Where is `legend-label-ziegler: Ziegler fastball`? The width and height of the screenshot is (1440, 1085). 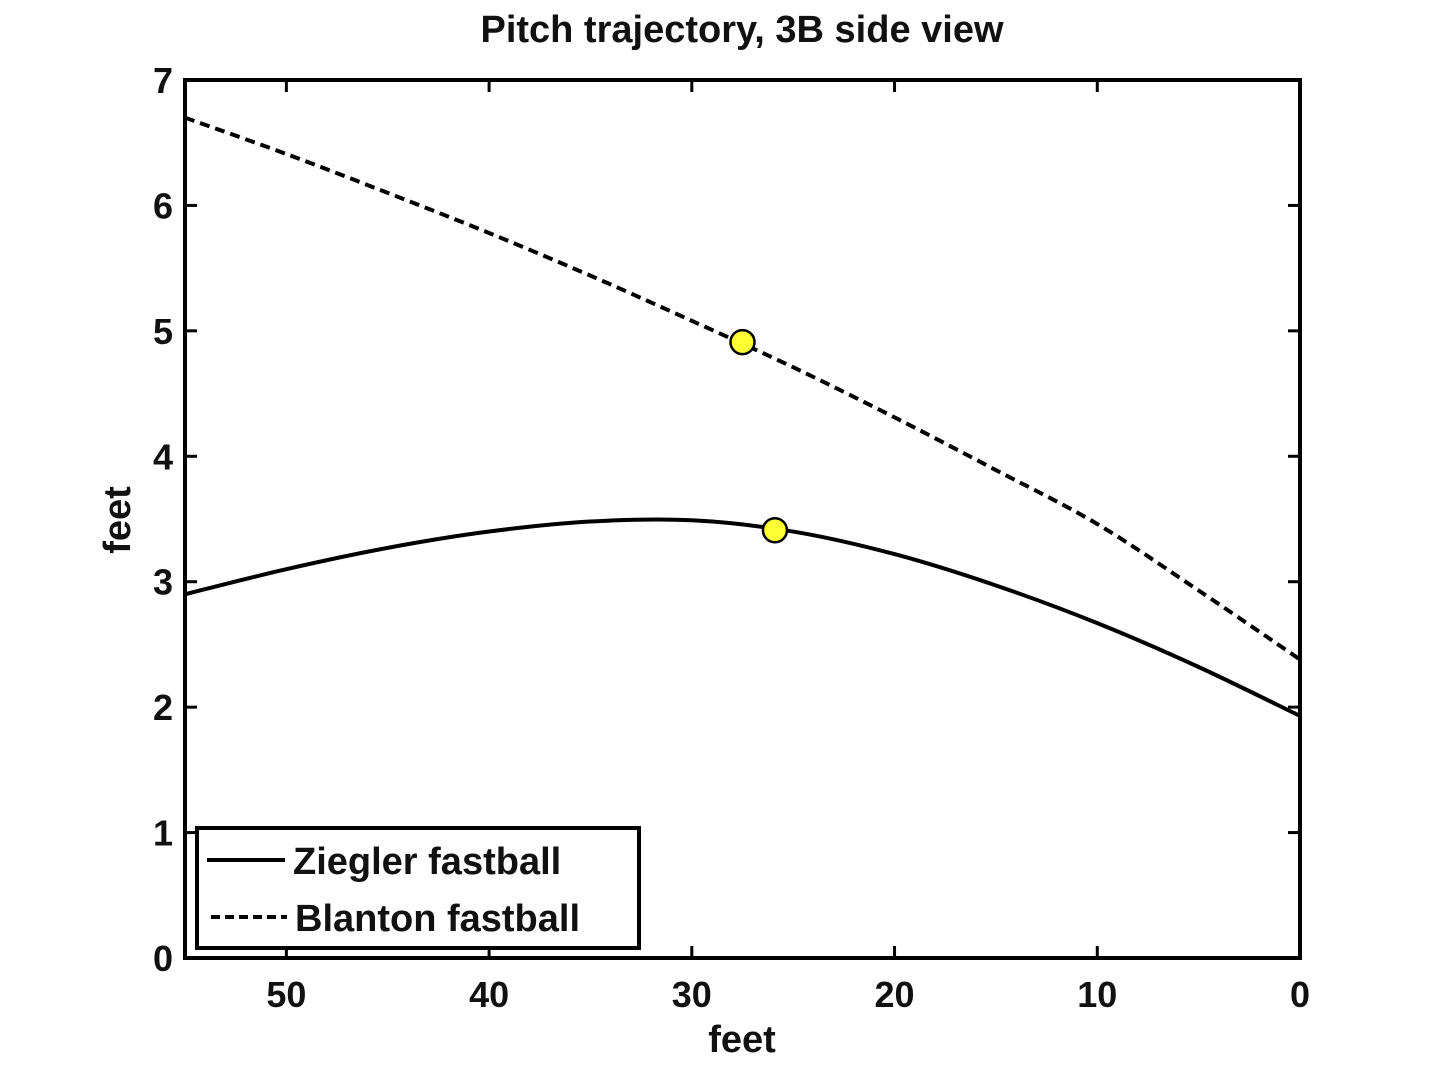 legend-label-ziegler: Ziegler fastball is located at coordinates (427, 862).